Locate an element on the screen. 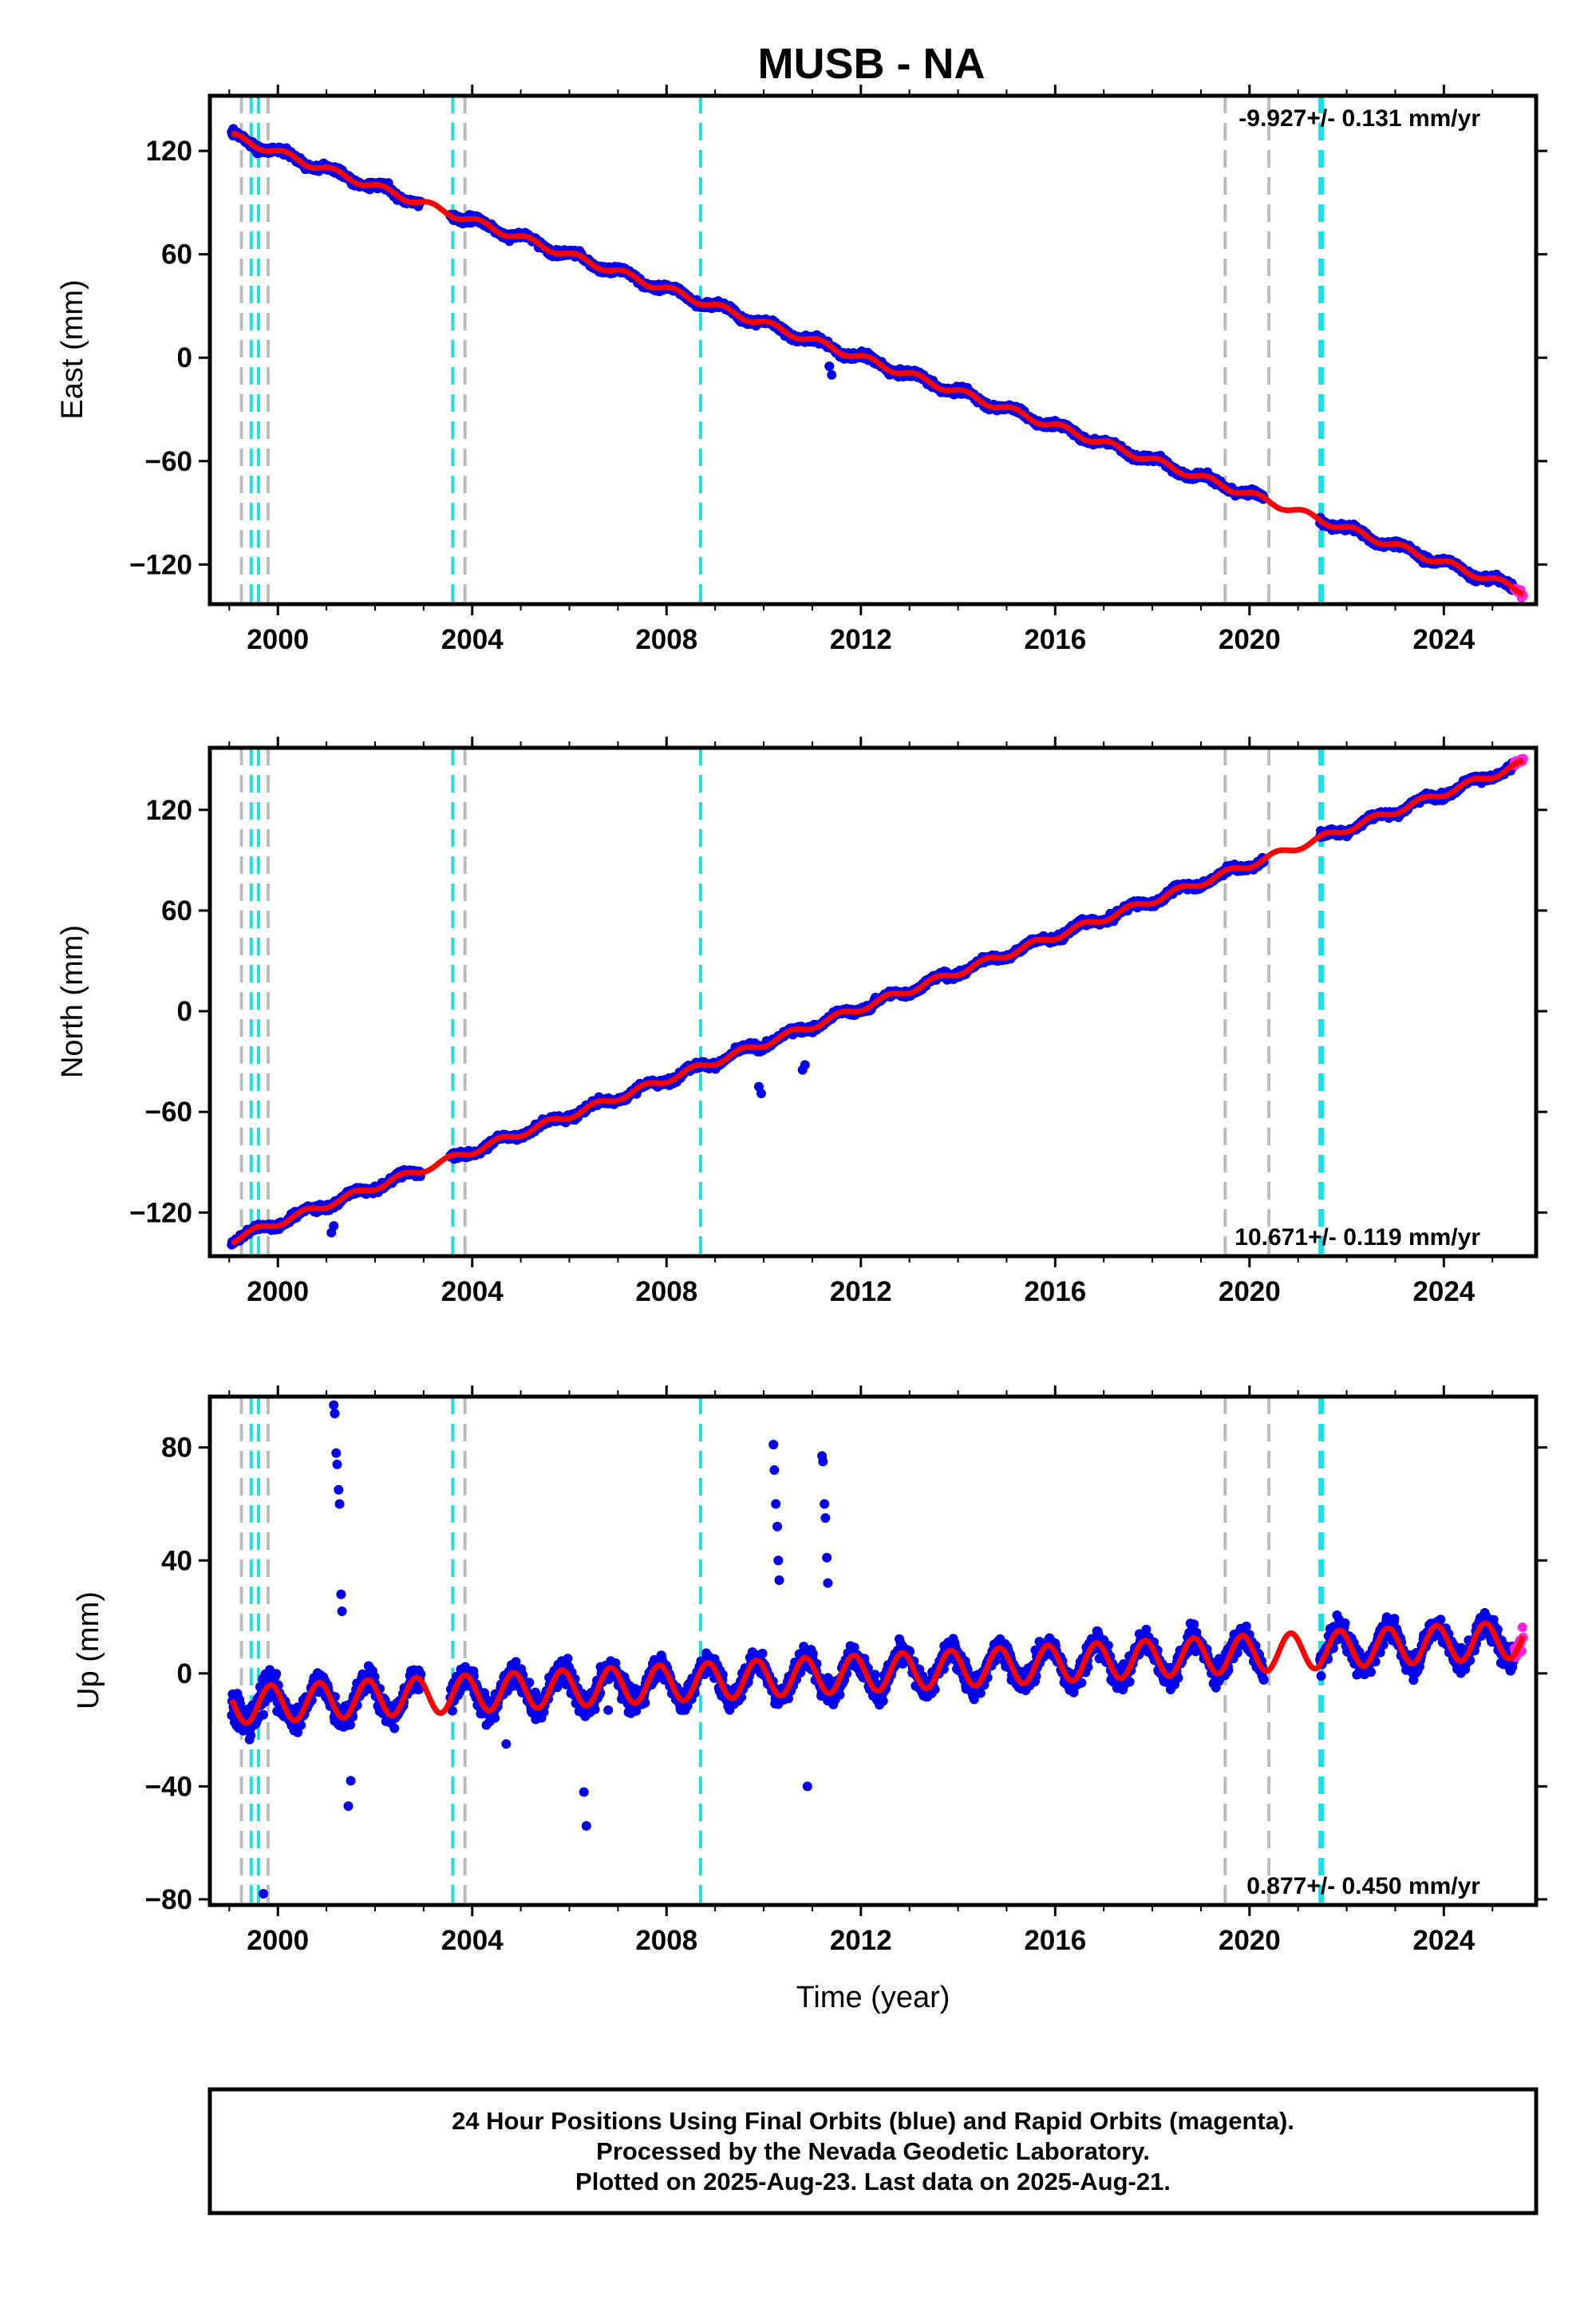  y-tick-label: −120 is located at coordinates (160, 564).